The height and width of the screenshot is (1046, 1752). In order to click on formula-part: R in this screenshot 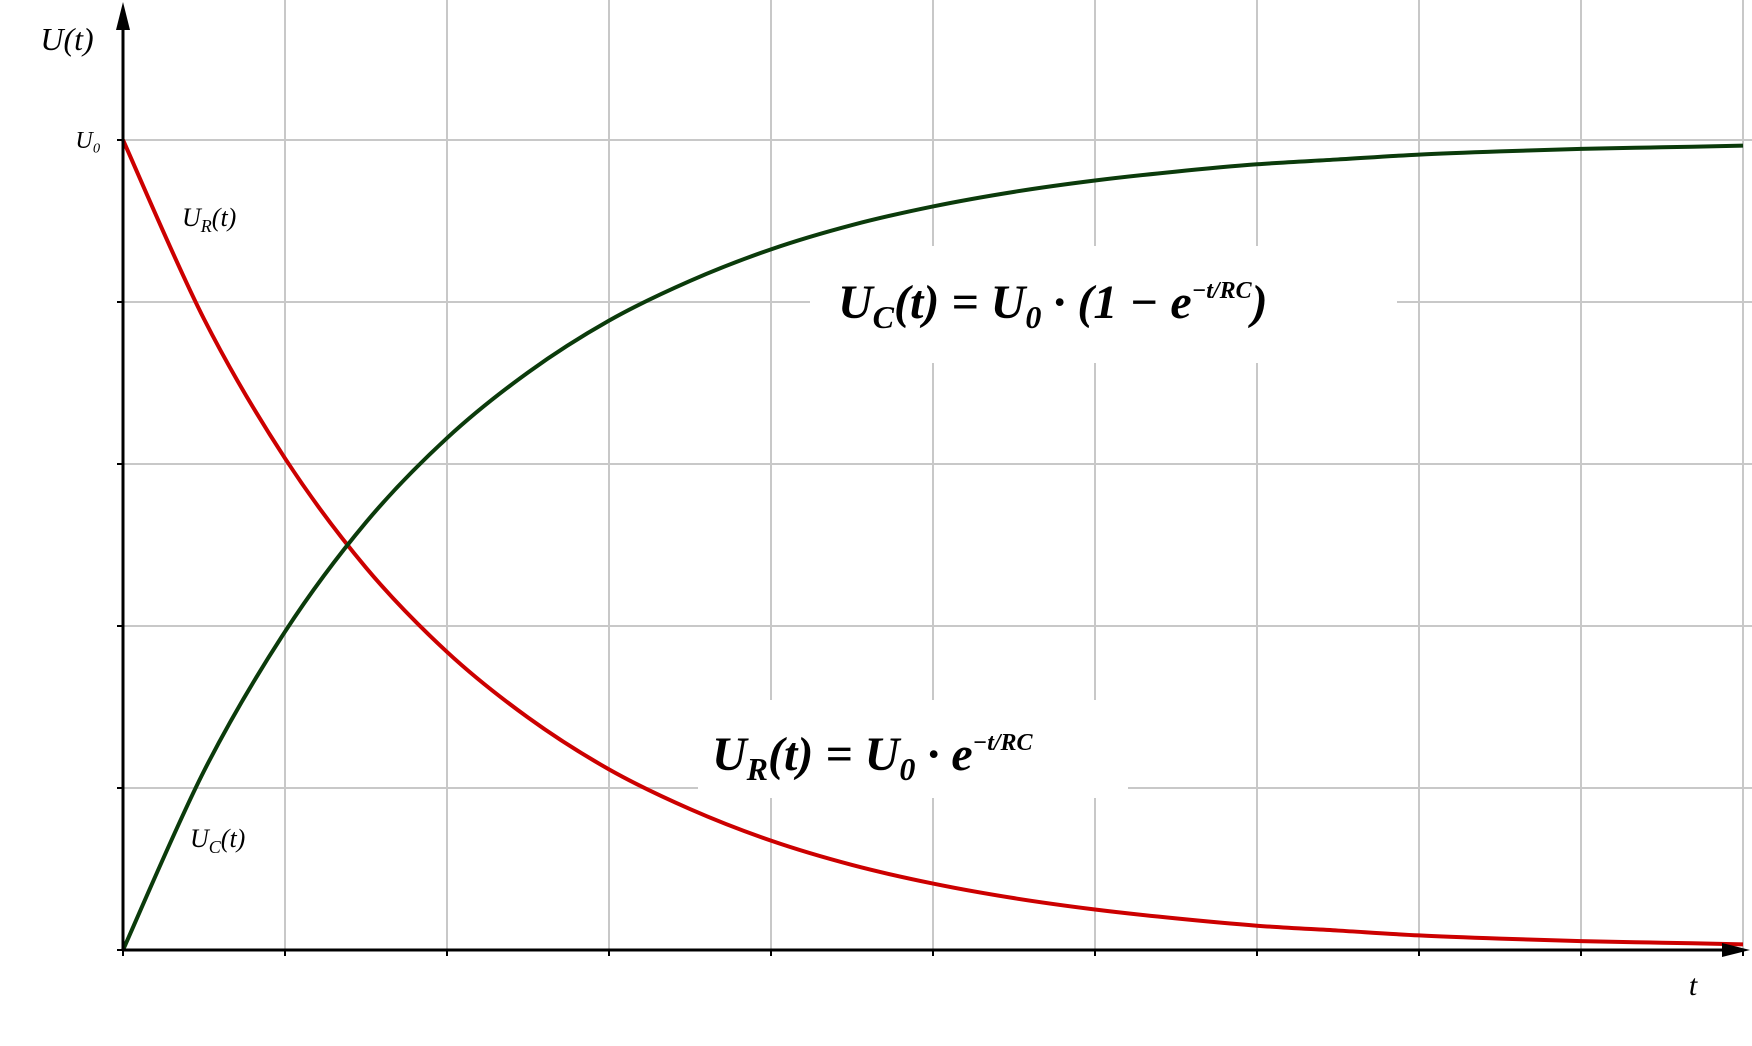, I will do `click(757, 769)`.